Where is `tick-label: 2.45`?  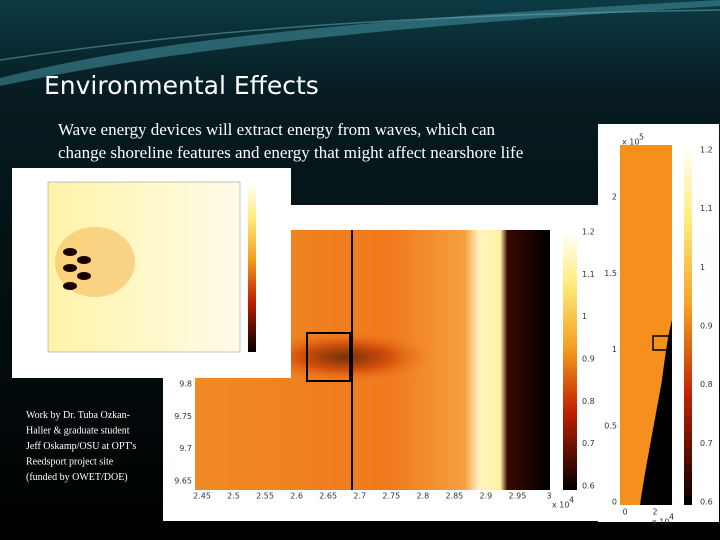 tick-label: 2.45 is located at coordinates (202, 496).